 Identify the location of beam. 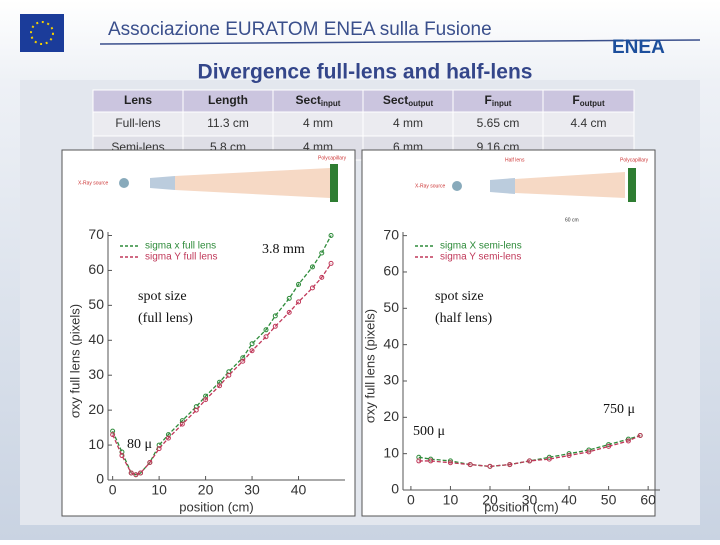
(570, 185).